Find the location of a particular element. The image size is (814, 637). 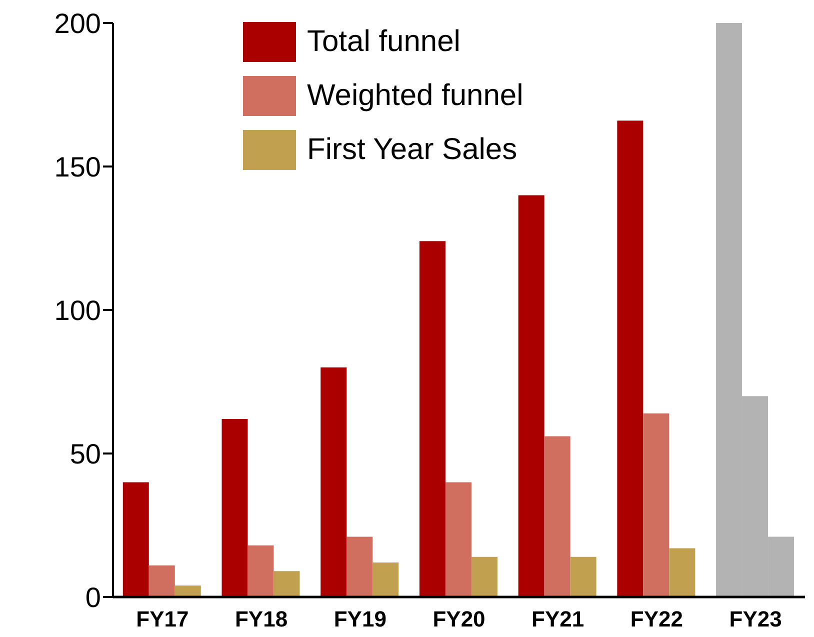

x-tick-label: FY18 is located at coordinates (261, 619).